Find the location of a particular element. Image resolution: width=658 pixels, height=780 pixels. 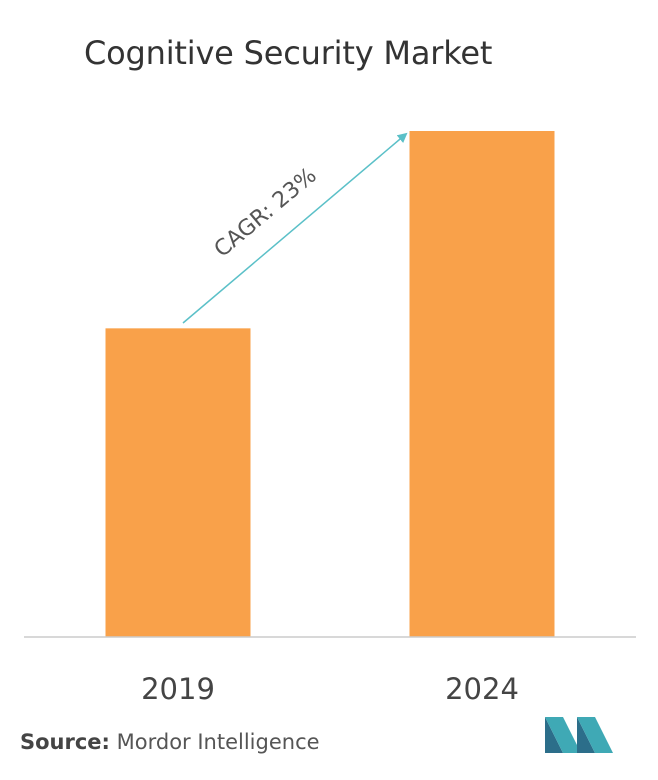

source-text: Mordor Intelligence is located at coordinates (218, 742).